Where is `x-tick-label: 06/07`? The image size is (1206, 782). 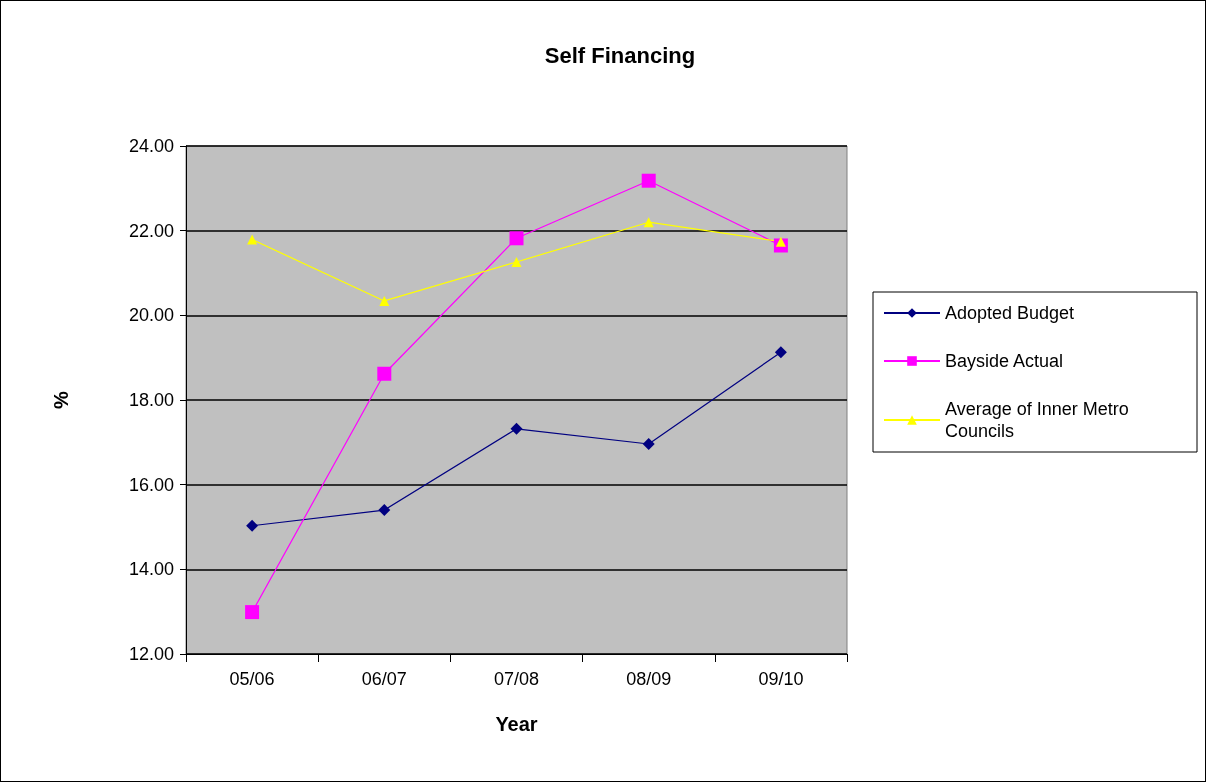
x-tick-label: 06/07 is located at coordinates (384, 679).